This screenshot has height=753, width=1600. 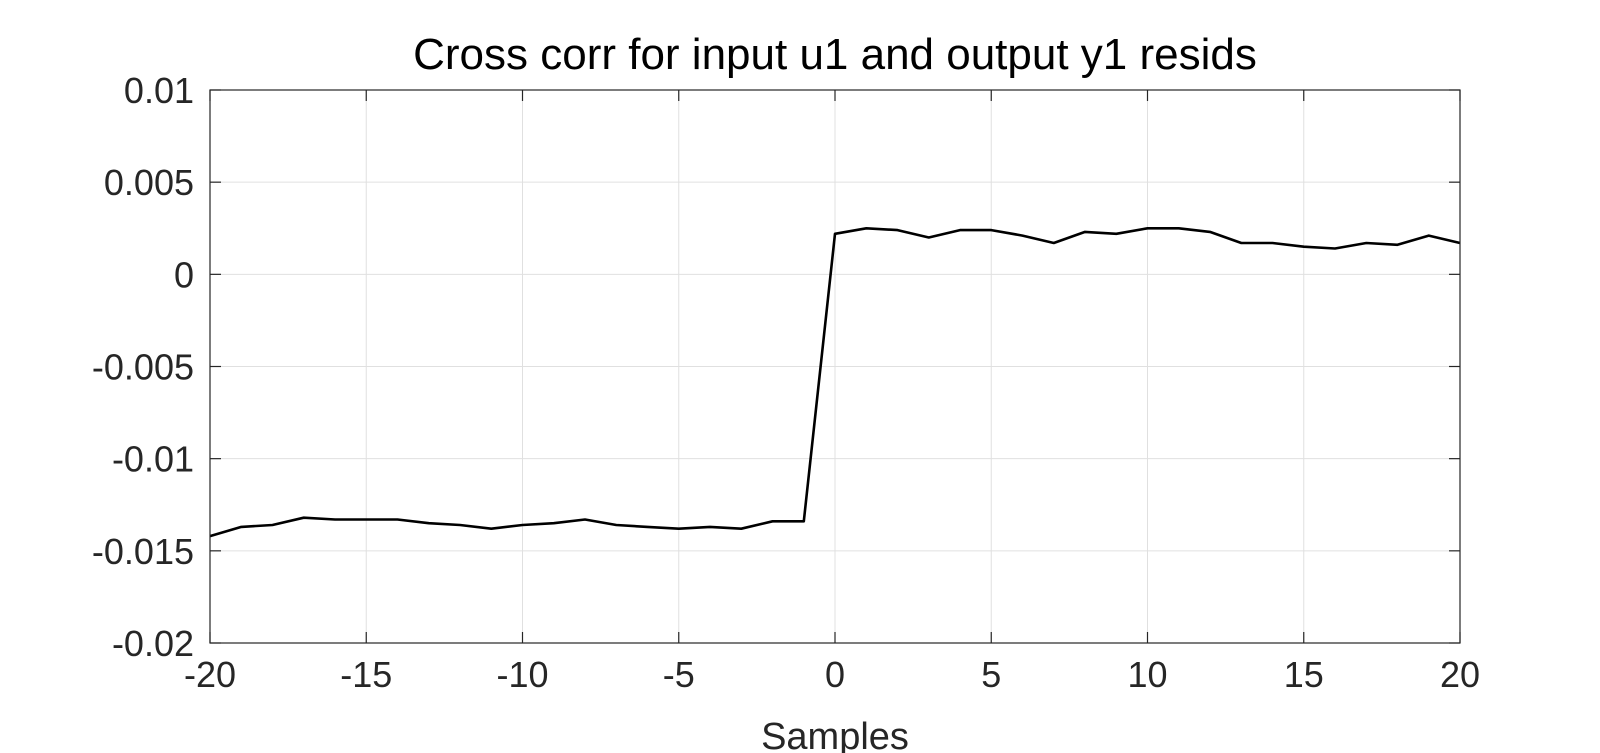 I want to click on y-tick-label: 0.005, so click(x=149, y=182).